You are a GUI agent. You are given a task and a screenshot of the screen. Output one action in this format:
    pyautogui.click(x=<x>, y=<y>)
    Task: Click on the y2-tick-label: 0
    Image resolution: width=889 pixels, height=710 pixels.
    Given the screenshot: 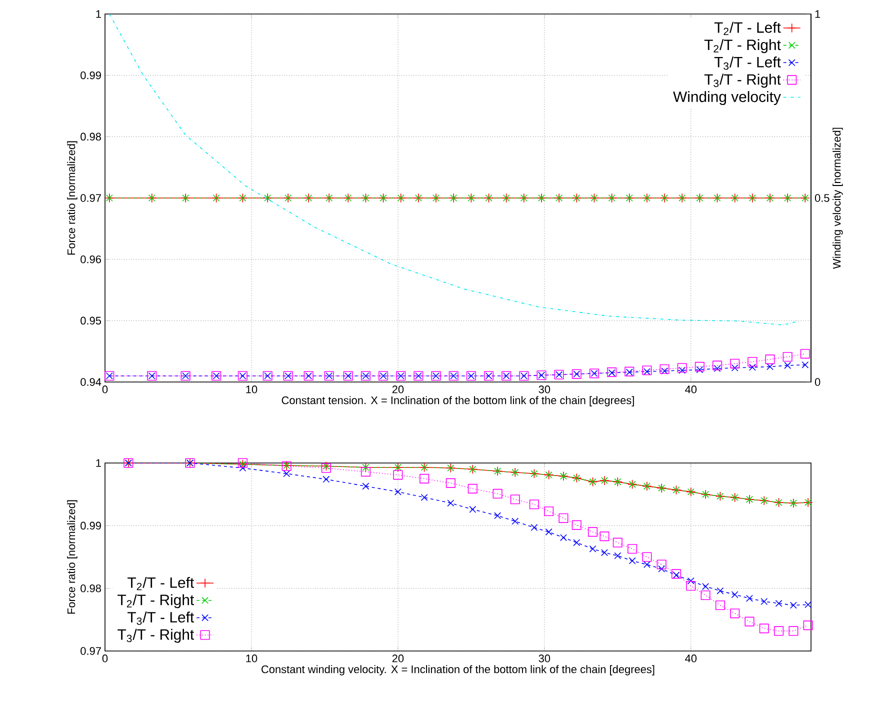 What is the action you would take?
    pyautogui.click(x=817, y=382)
    